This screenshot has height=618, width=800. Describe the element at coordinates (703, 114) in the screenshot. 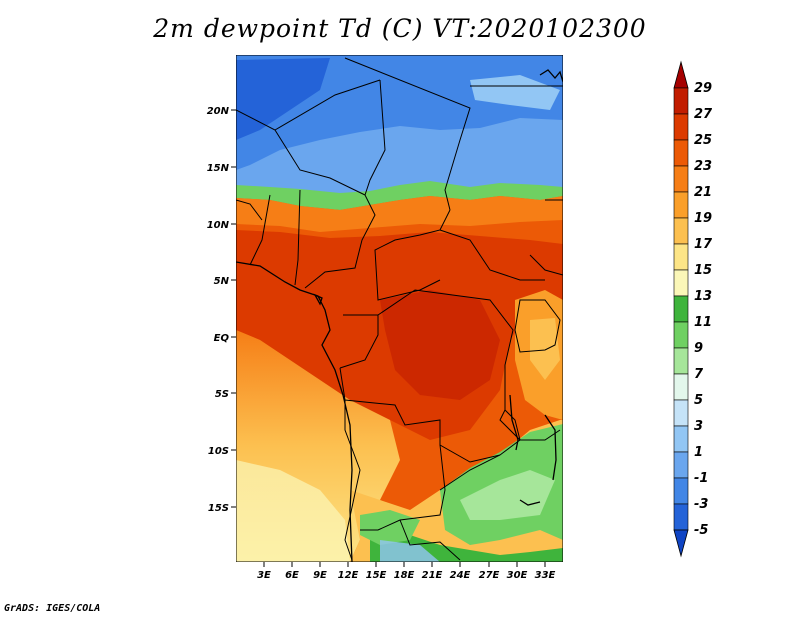

I see `colorbar-label: 27` at that location.